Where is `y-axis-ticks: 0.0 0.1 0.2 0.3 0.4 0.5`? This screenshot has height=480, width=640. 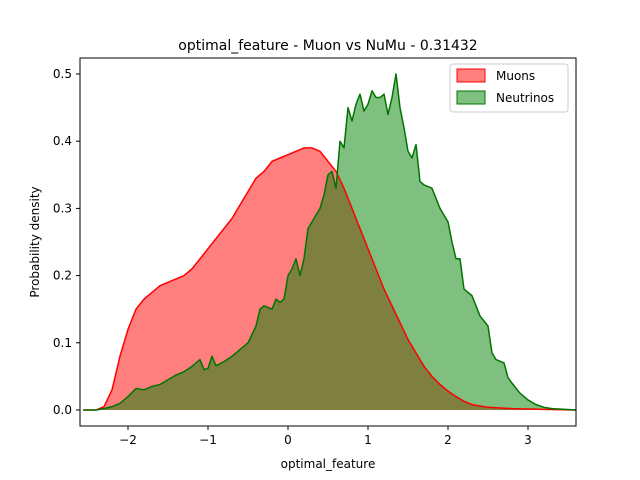
y-axis-ticks: 0.0 0.1 0.2 0.3 0.4 0.5 is located at coordinates (66, 242).